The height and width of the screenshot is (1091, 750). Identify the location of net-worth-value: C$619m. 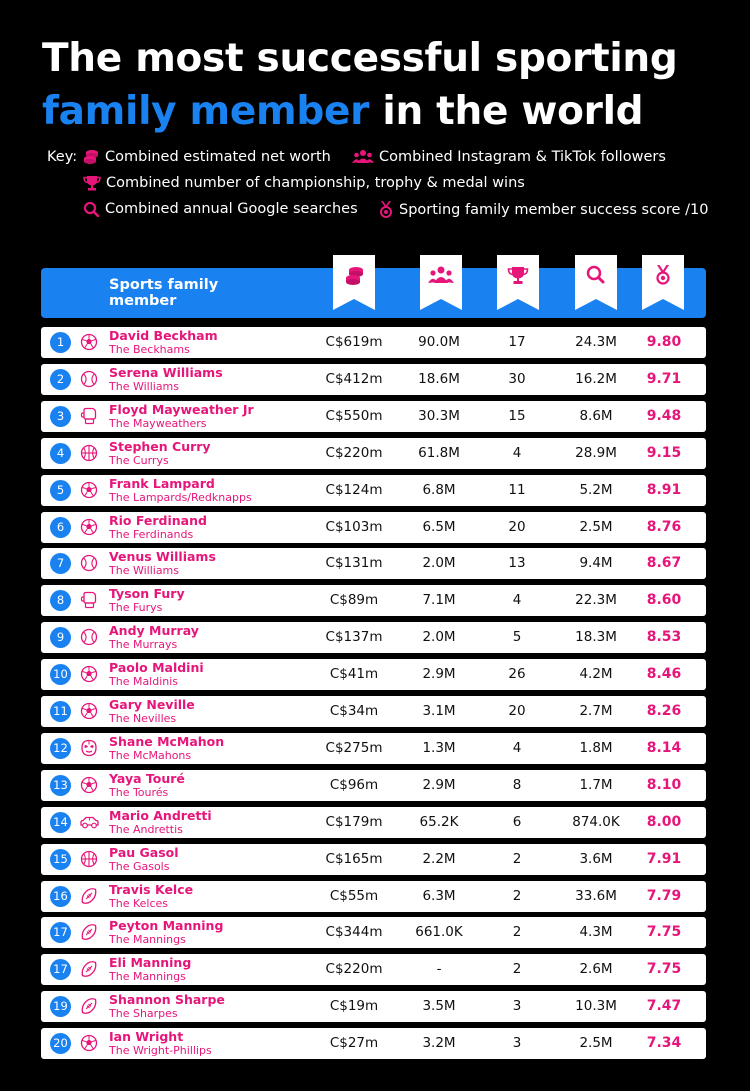
(354, 342).